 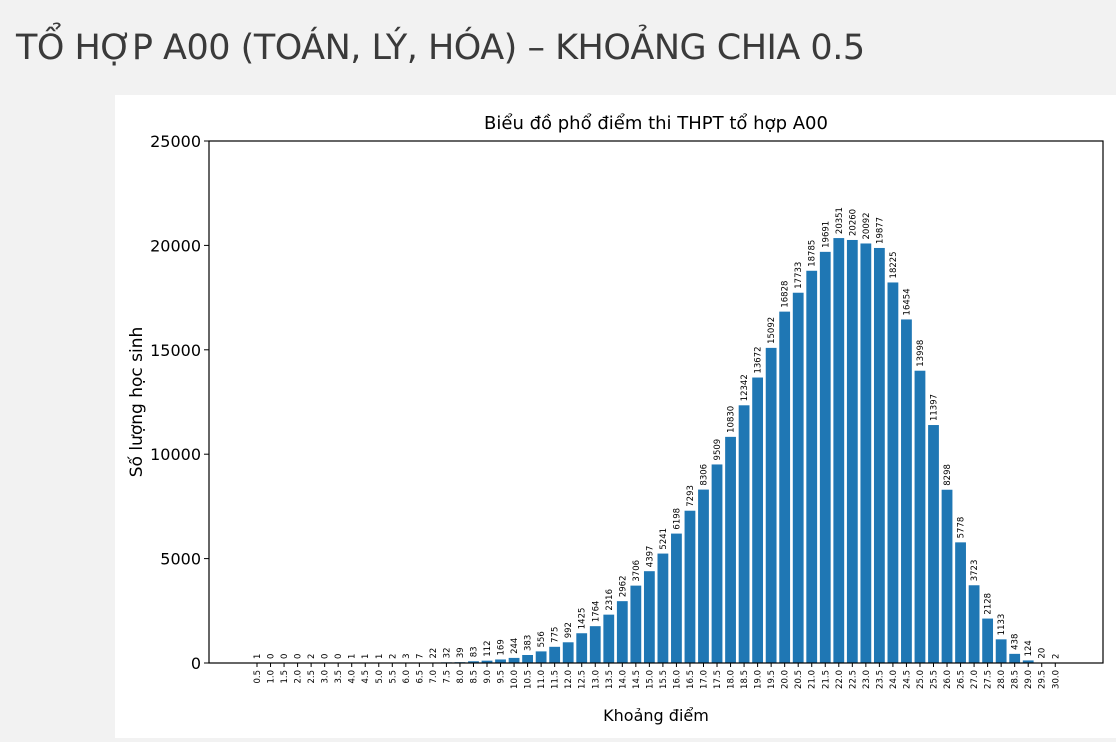 I want to click on bar-value-label: 775, so click(x=556, y=635).